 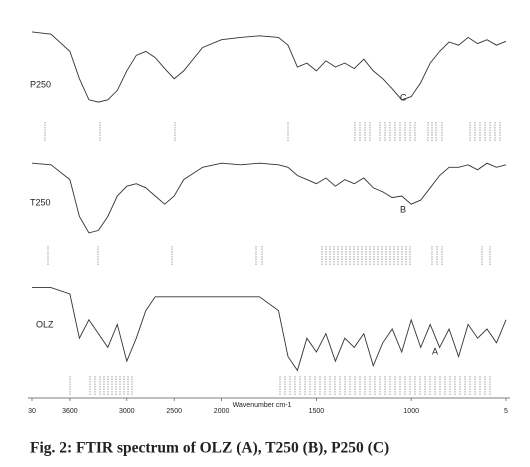 I want to click on series-name: OLZ, so click(x=45, y=324).